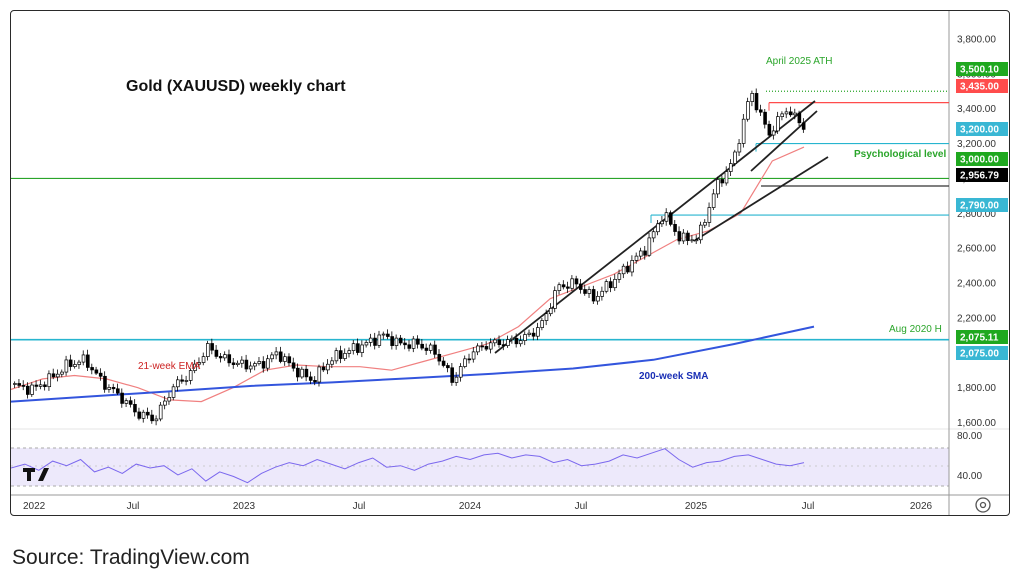 This screenshot has width=1024, height=580. I want to click on price-tag-label: 2,956.79, so click(979, 176).